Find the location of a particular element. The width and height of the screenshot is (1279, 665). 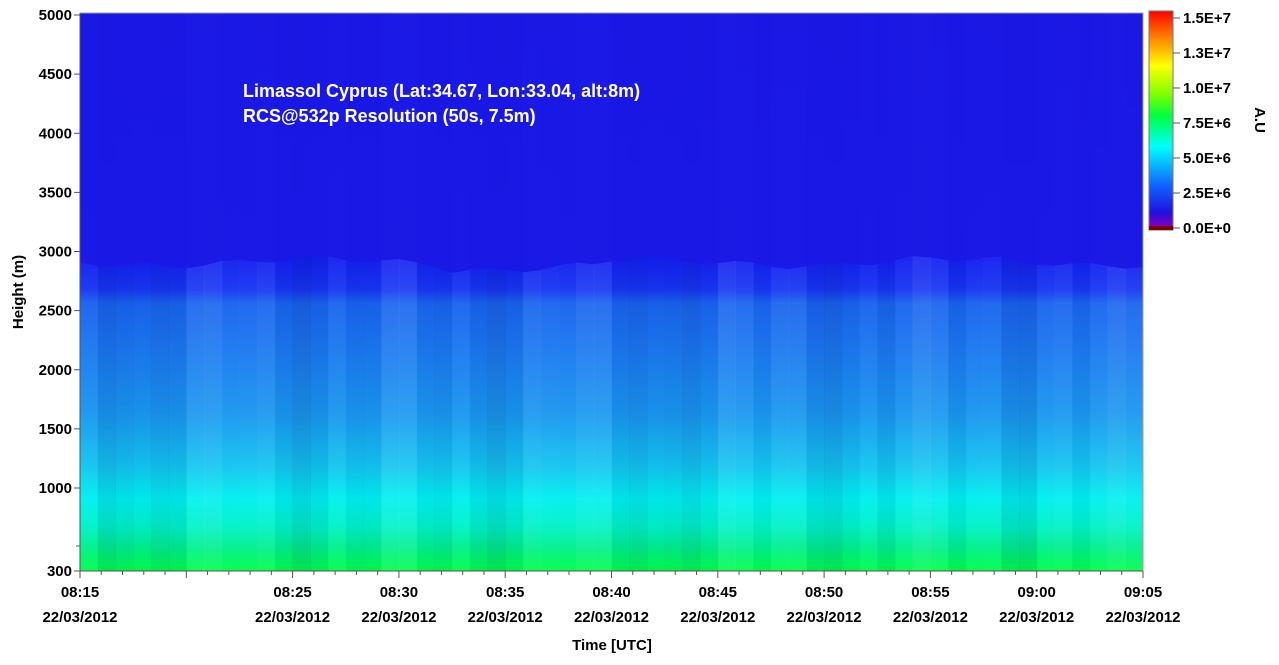

x-axis-title: Time [UTC] is located at coordinates (612, 645).